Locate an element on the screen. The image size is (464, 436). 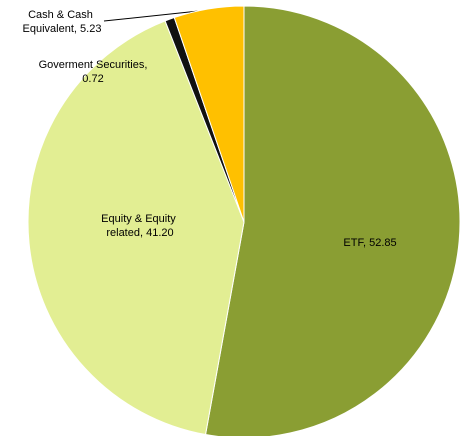
data-label: Cash & Cash Equivalent, 5.23 is located at coordinates (62, 22).